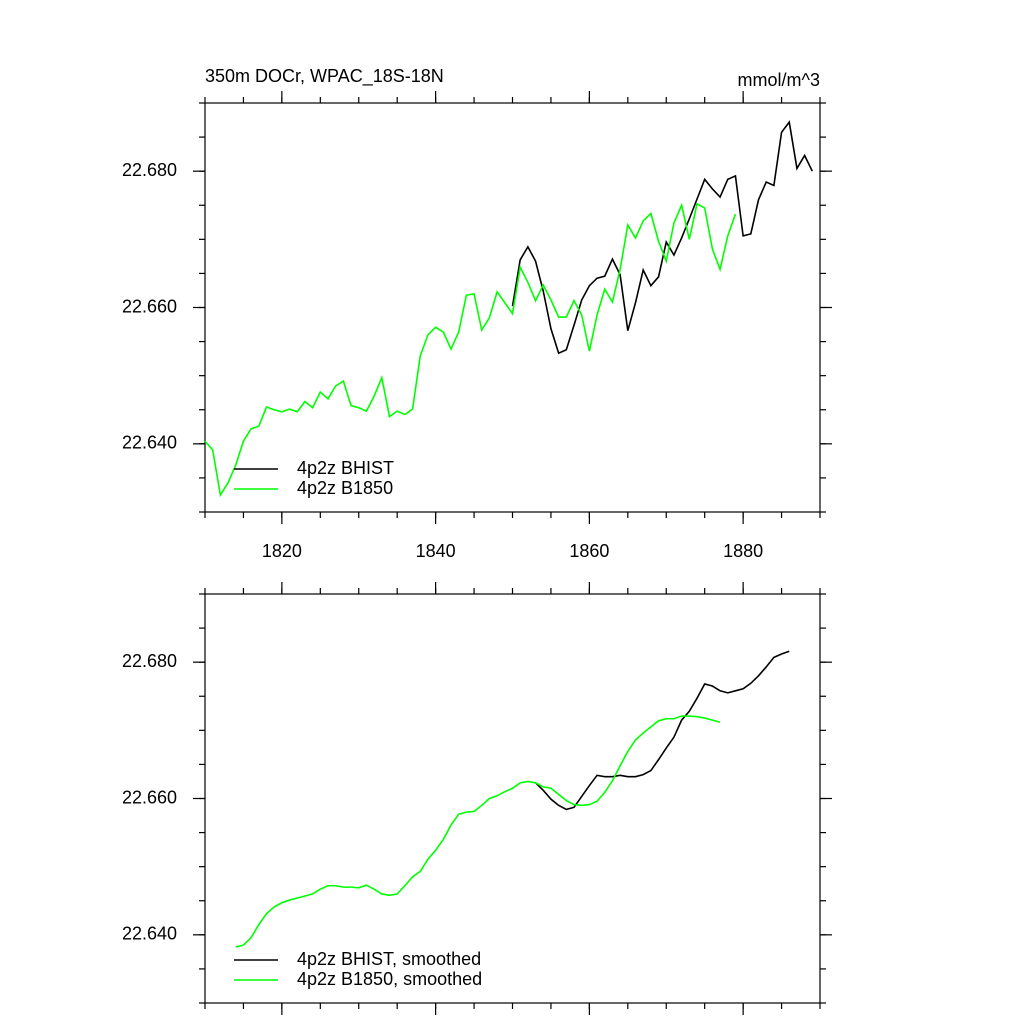 This screenshot has width=1024, height=1024. I want to click on legend-label: 4p2z B1850, so click(345, 488).